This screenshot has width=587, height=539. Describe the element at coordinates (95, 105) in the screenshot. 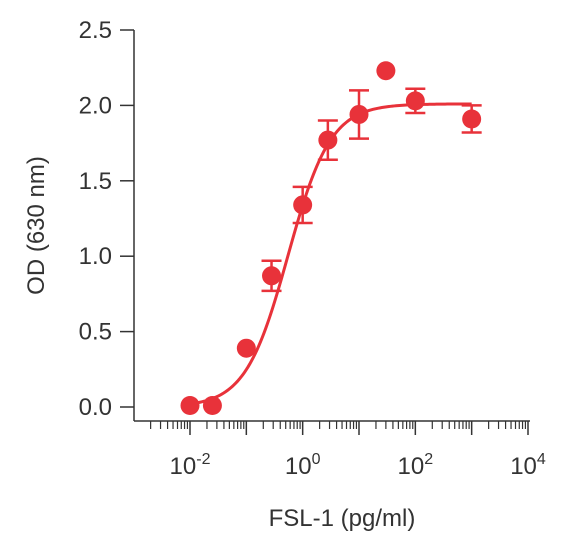

I see `y-tick-label: 2.0` at that location.